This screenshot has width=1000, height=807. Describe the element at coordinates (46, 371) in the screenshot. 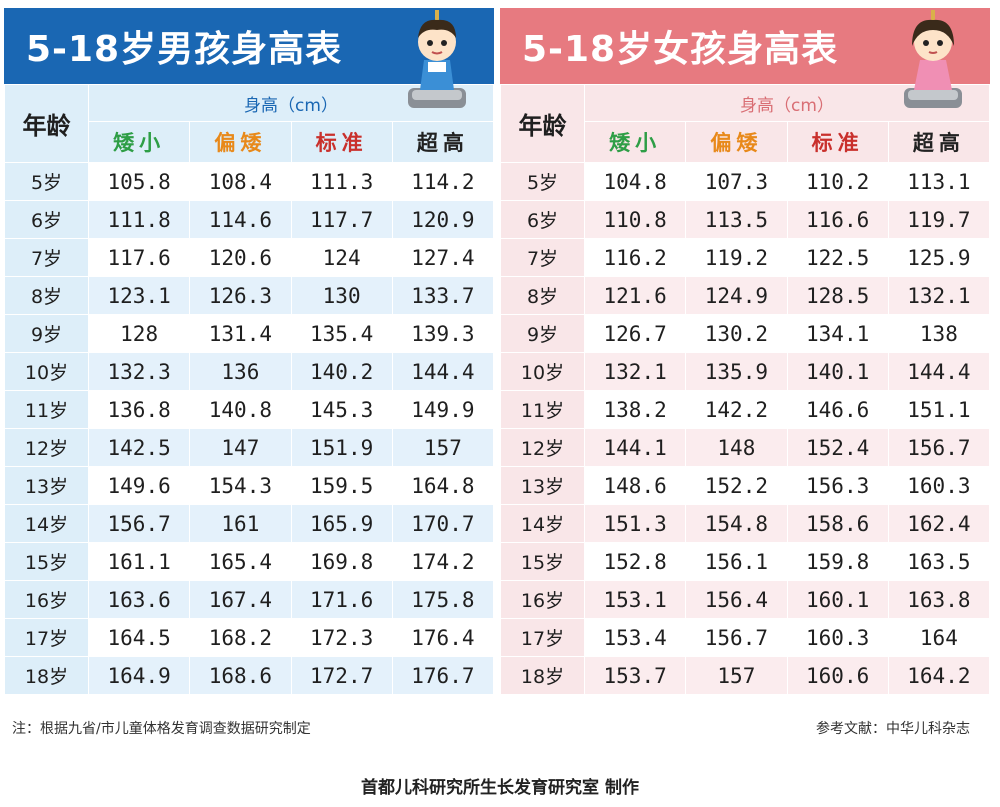

I see `age-cell: 10岁` at that location.